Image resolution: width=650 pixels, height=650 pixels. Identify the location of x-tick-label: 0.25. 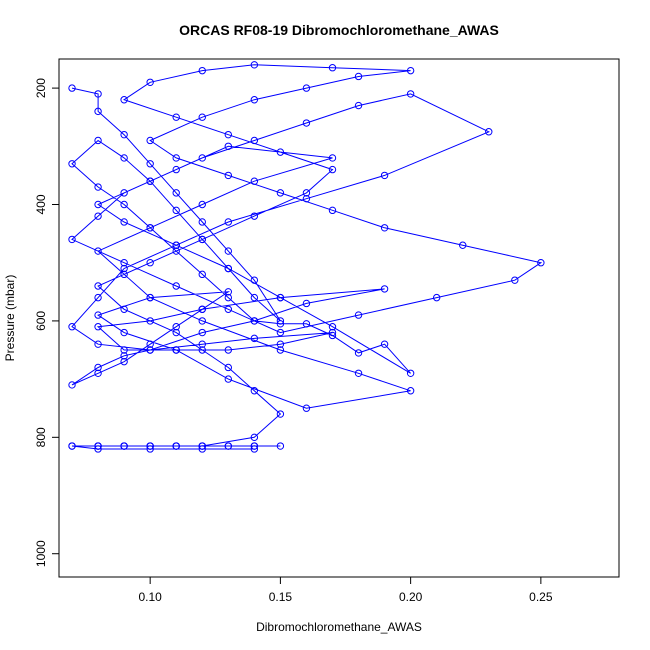
(541, 597).